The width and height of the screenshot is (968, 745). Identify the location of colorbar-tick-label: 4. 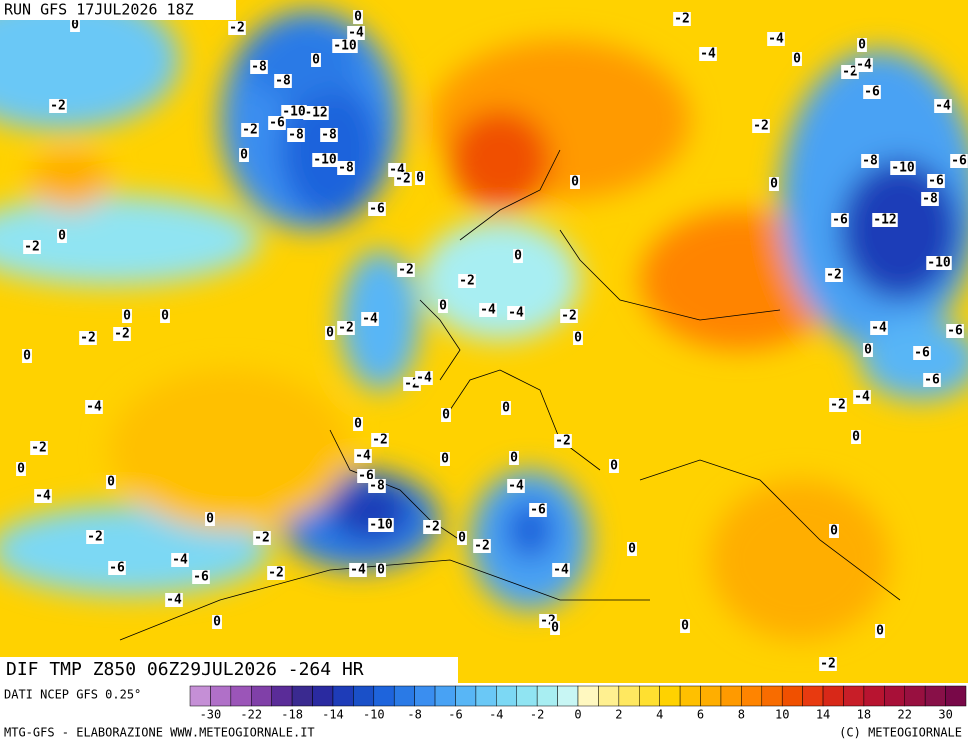
(659, 715).